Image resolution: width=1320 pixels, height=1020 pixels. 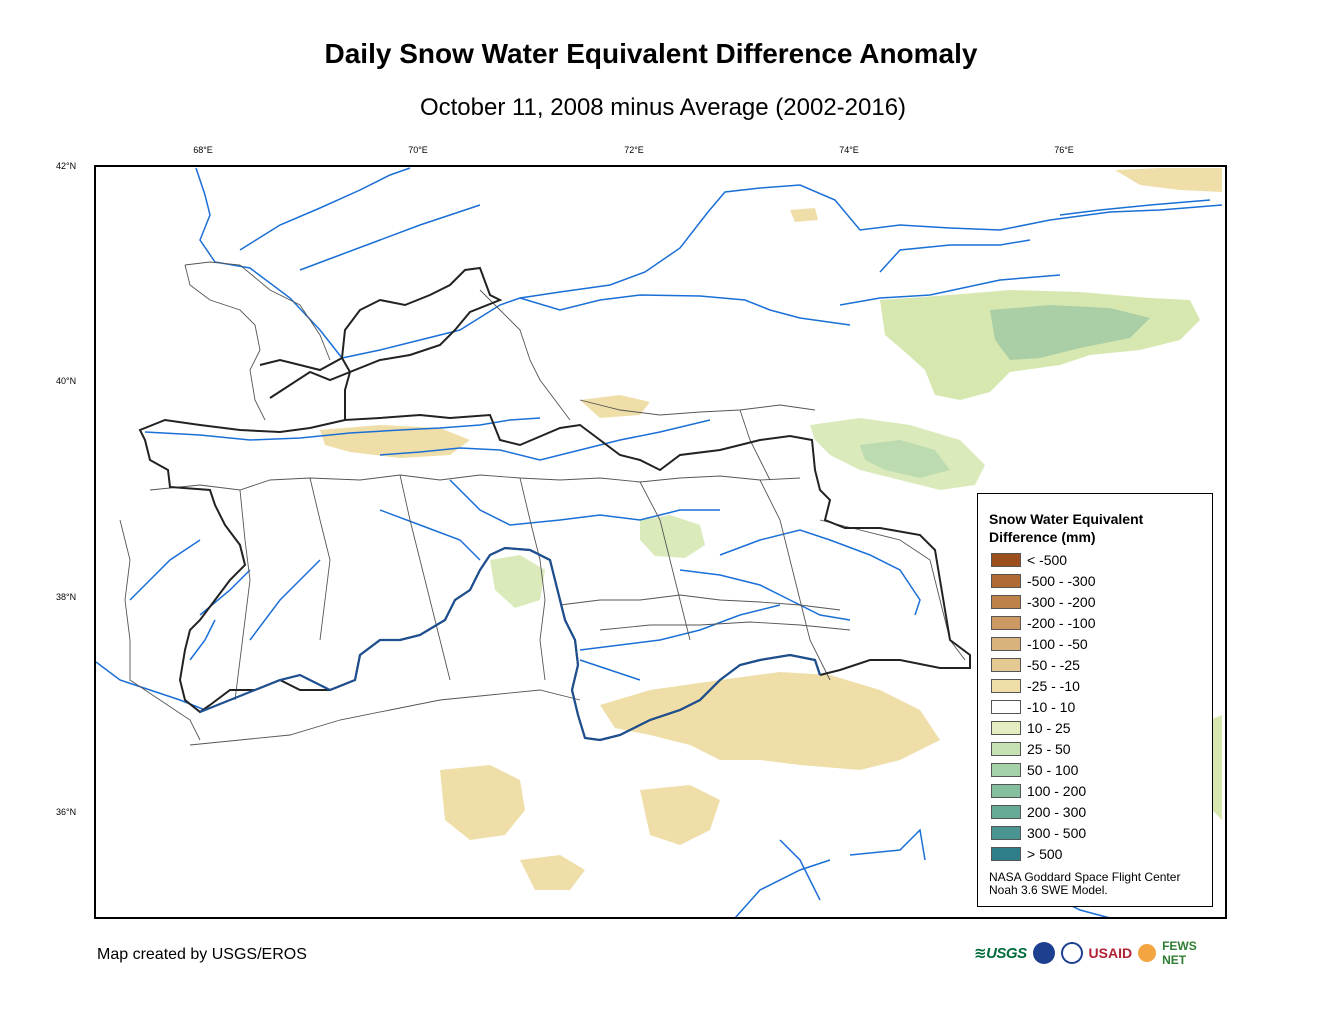 I want to click on usaid-seal-icon, so click(x=1071, y=953).